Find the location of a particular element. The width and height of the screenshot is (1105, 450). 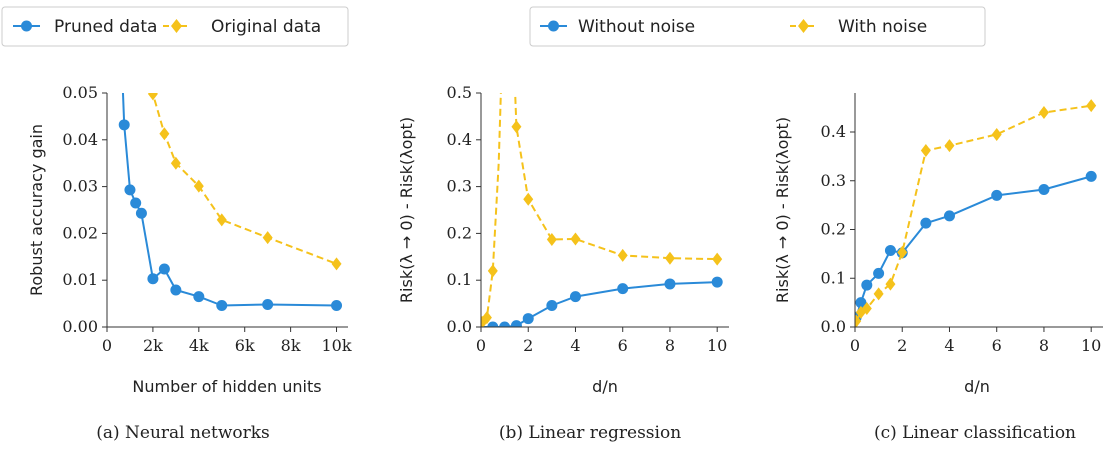

y-tick-label: 0.1 is located at coordinates (459, 279).